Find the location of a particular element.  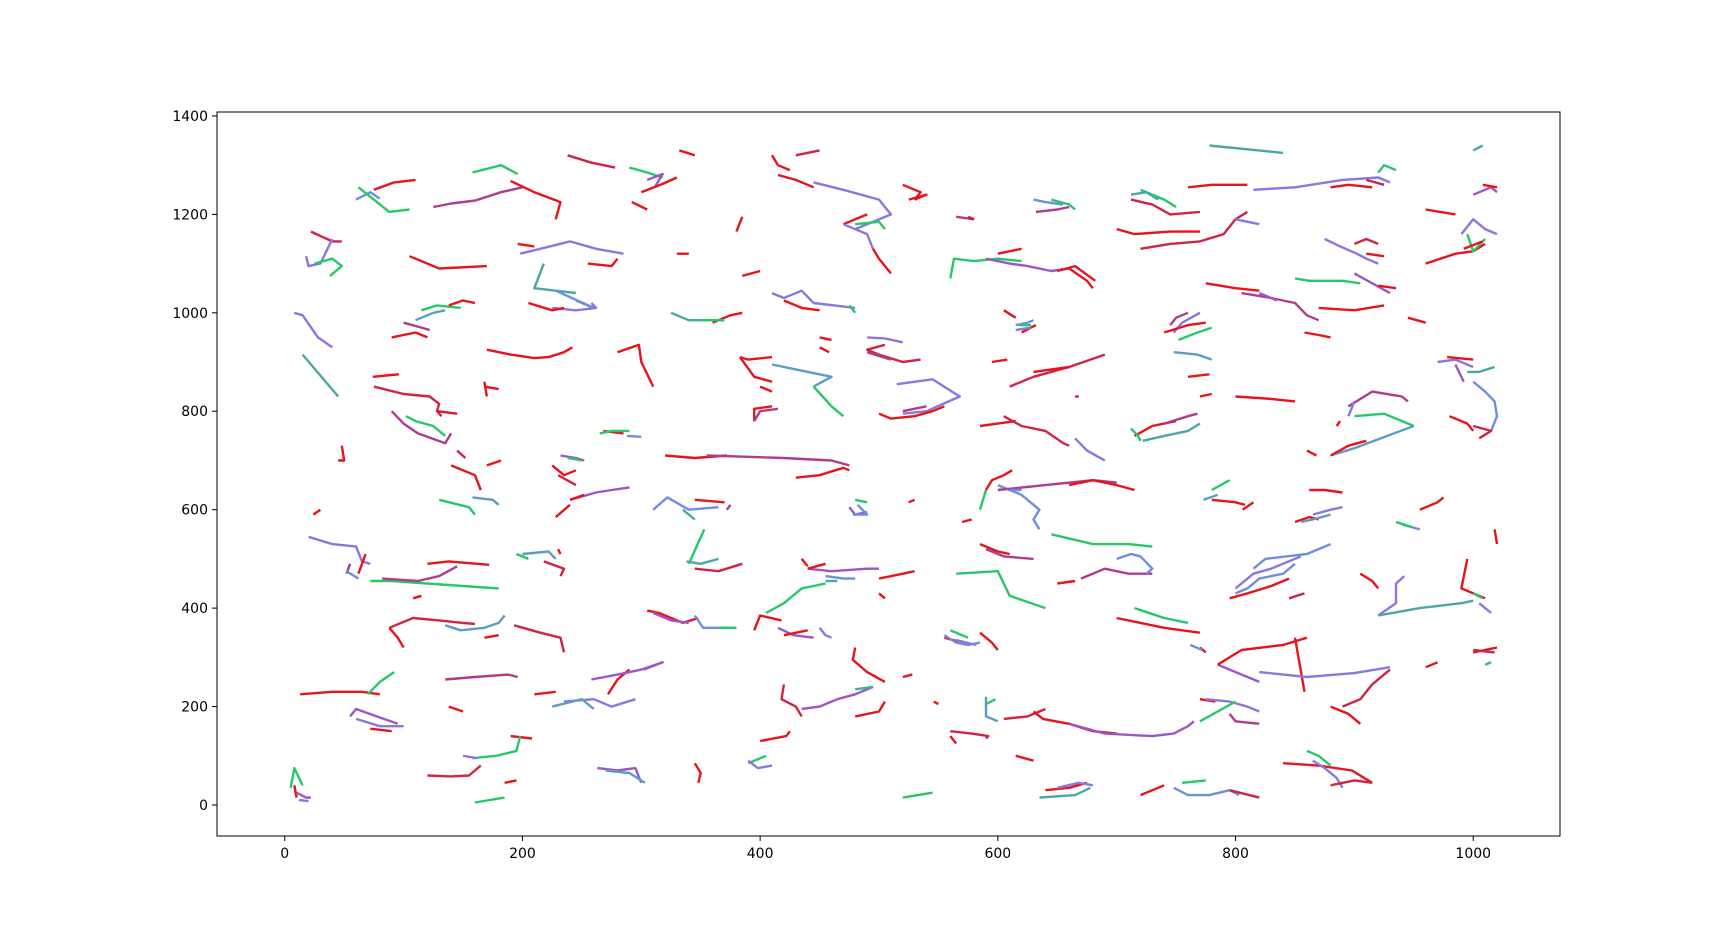

x-tick-label: 200 is located at coordinates (522, 854).